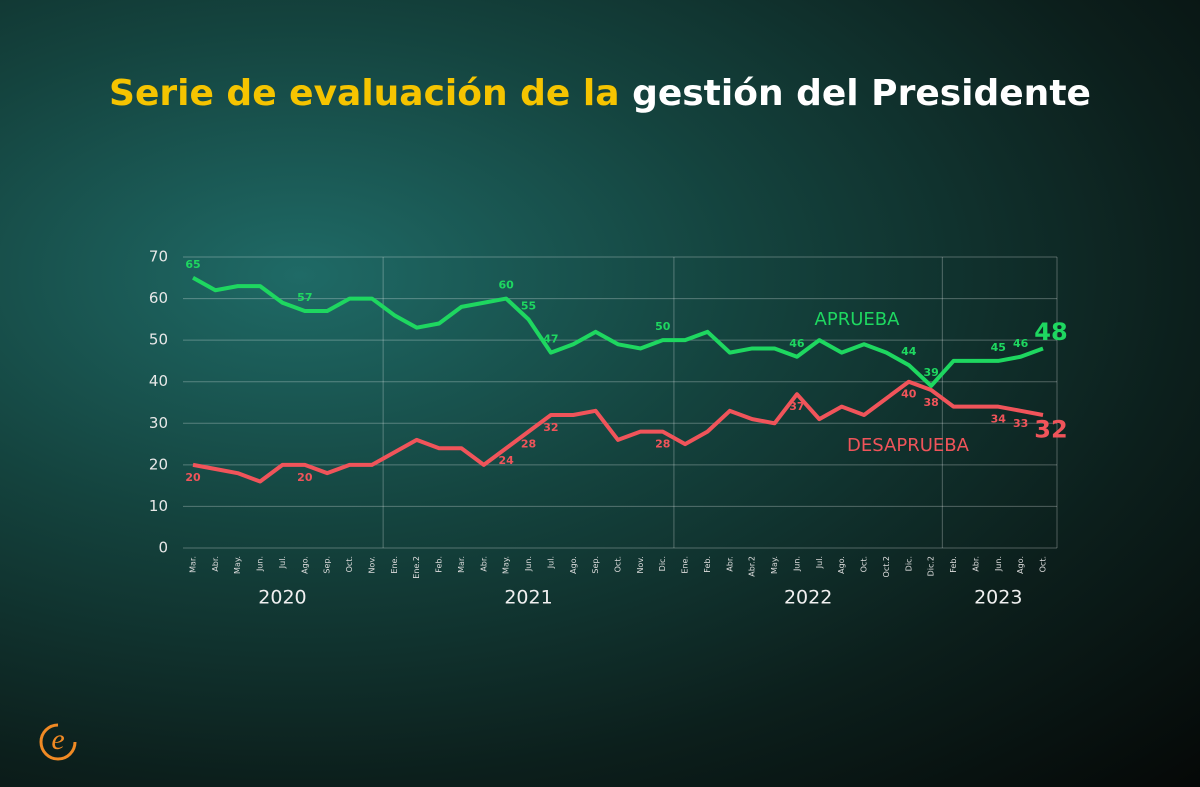 Image resolution: width=1200 pixels, height=787 pixels. What do you see at coordinates (158, 340) in the screenshot?
I see `y-tick-label: 50` at bounding box center [158, 340].